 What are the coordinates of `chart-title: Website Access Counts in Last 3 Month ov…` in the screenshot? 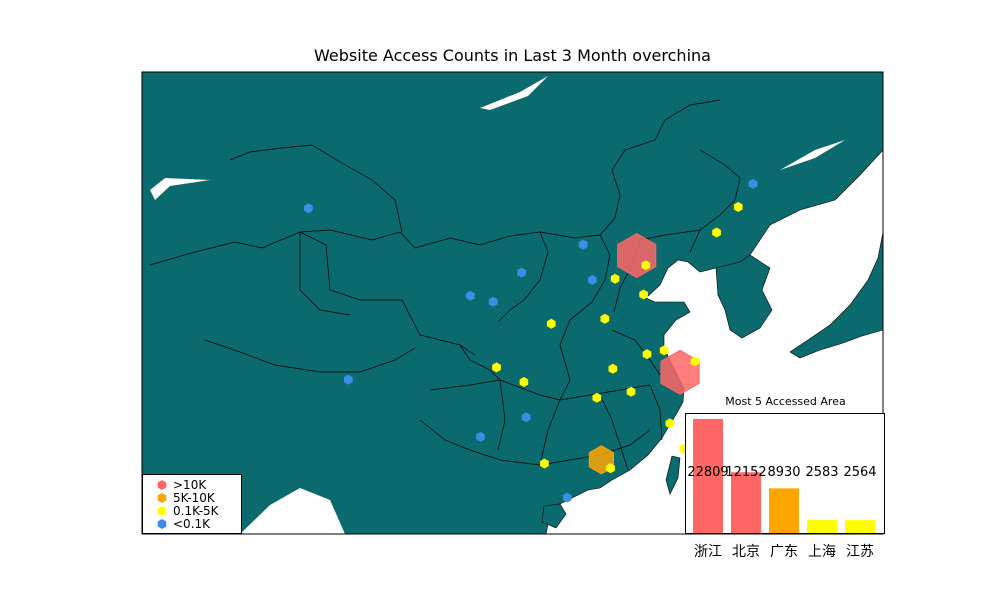 It's located at (512, 55).